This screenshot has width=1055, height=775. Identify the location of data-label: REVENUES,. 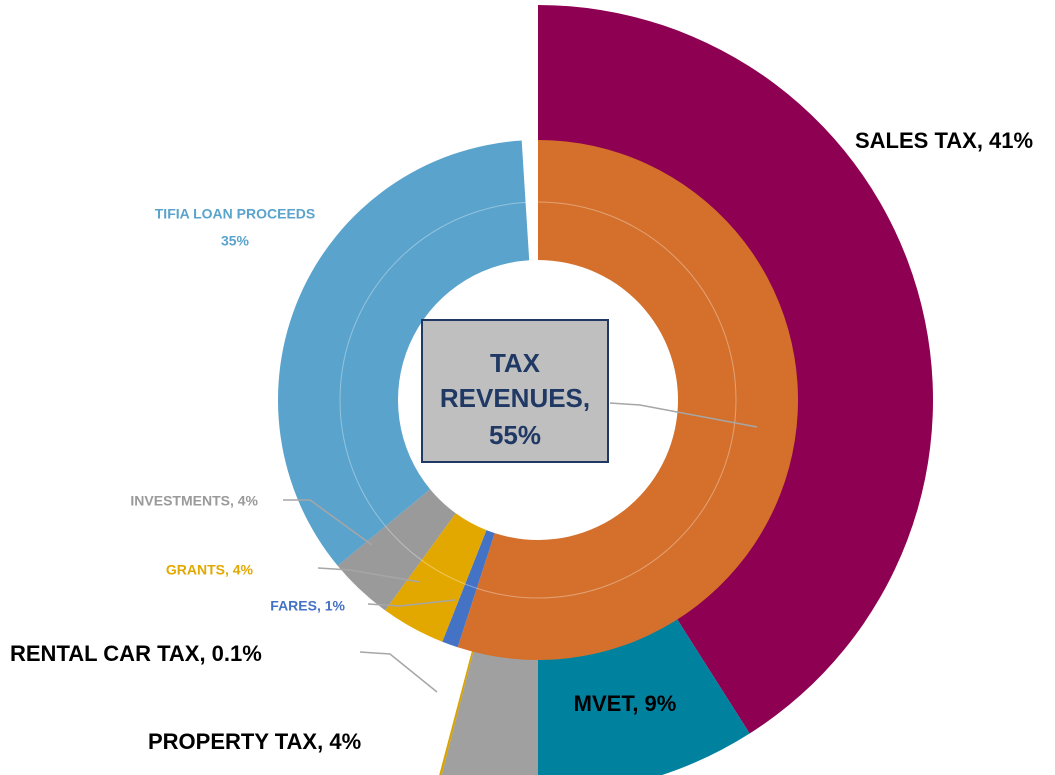
(515, 398).